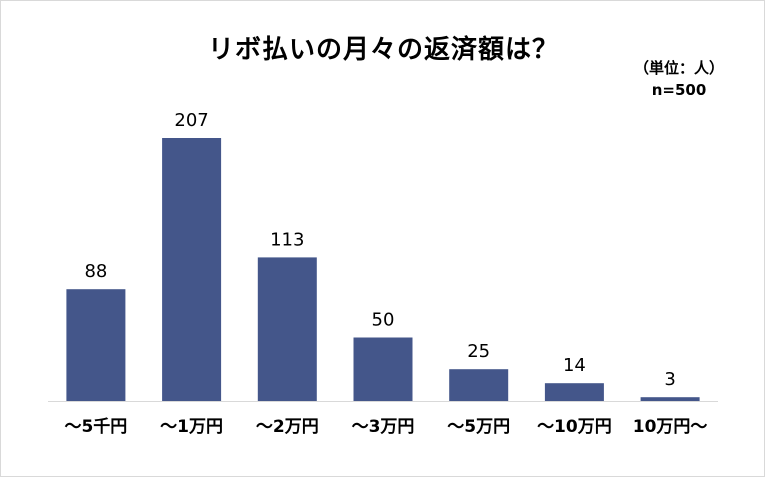  What do you see at coordinates (95, 427) in the screenshot?
I see `category-label-1: ～5千円` at bounding box center [95, 427].